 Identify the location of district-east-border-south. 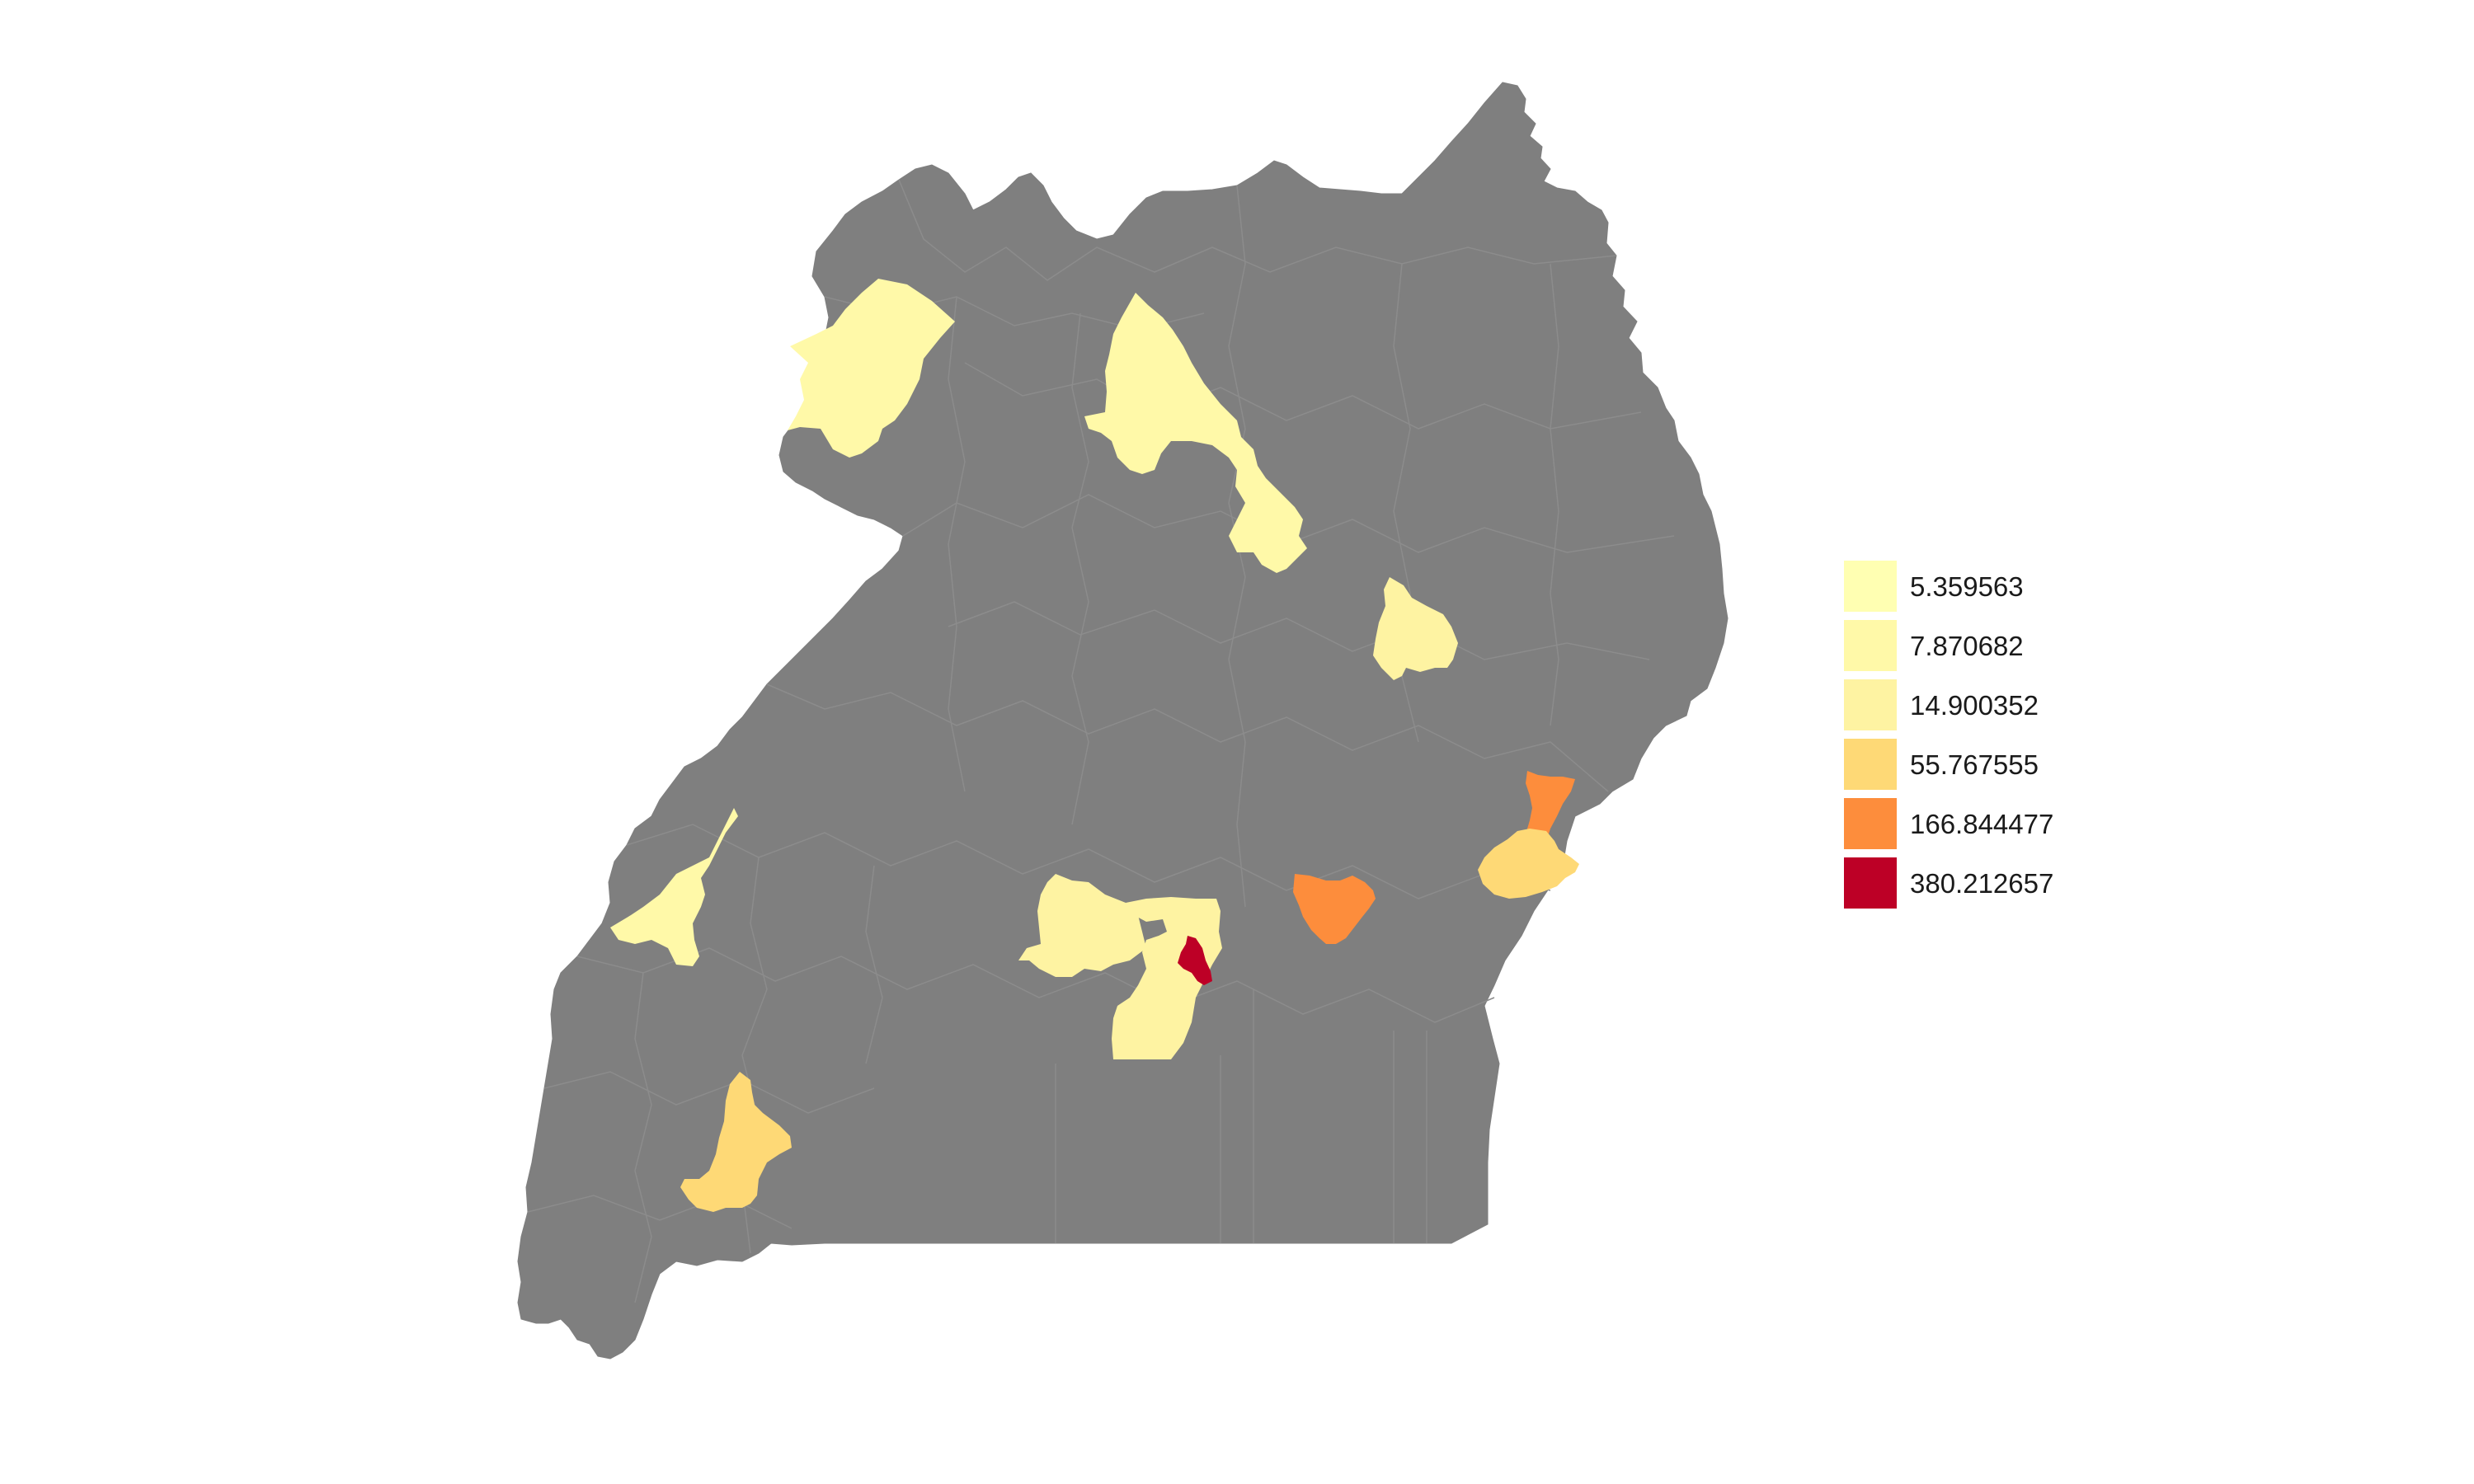
(1528, 864).